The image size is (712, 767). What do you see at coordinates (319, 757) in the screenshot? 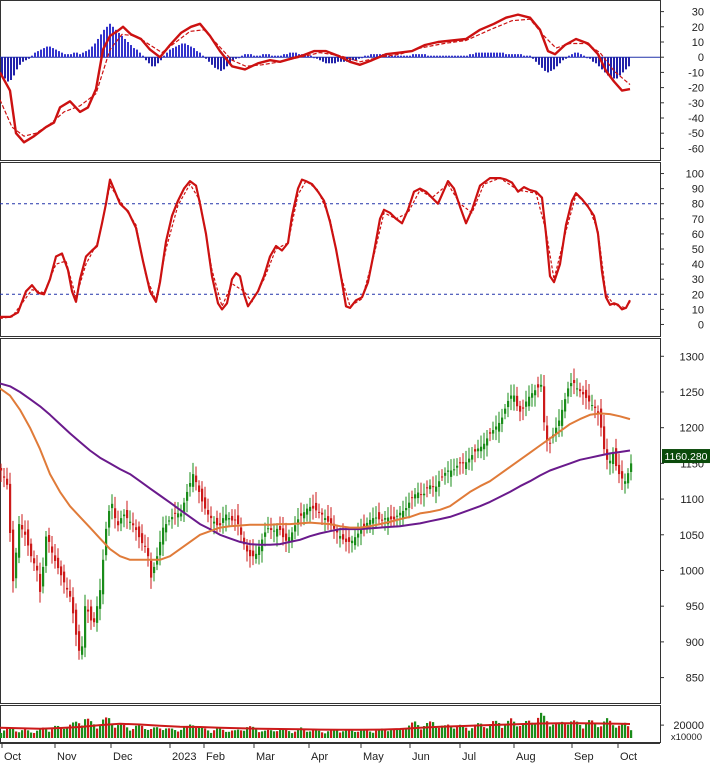
I see `x-axis-label: Apr` at bounding box center [319, 757].